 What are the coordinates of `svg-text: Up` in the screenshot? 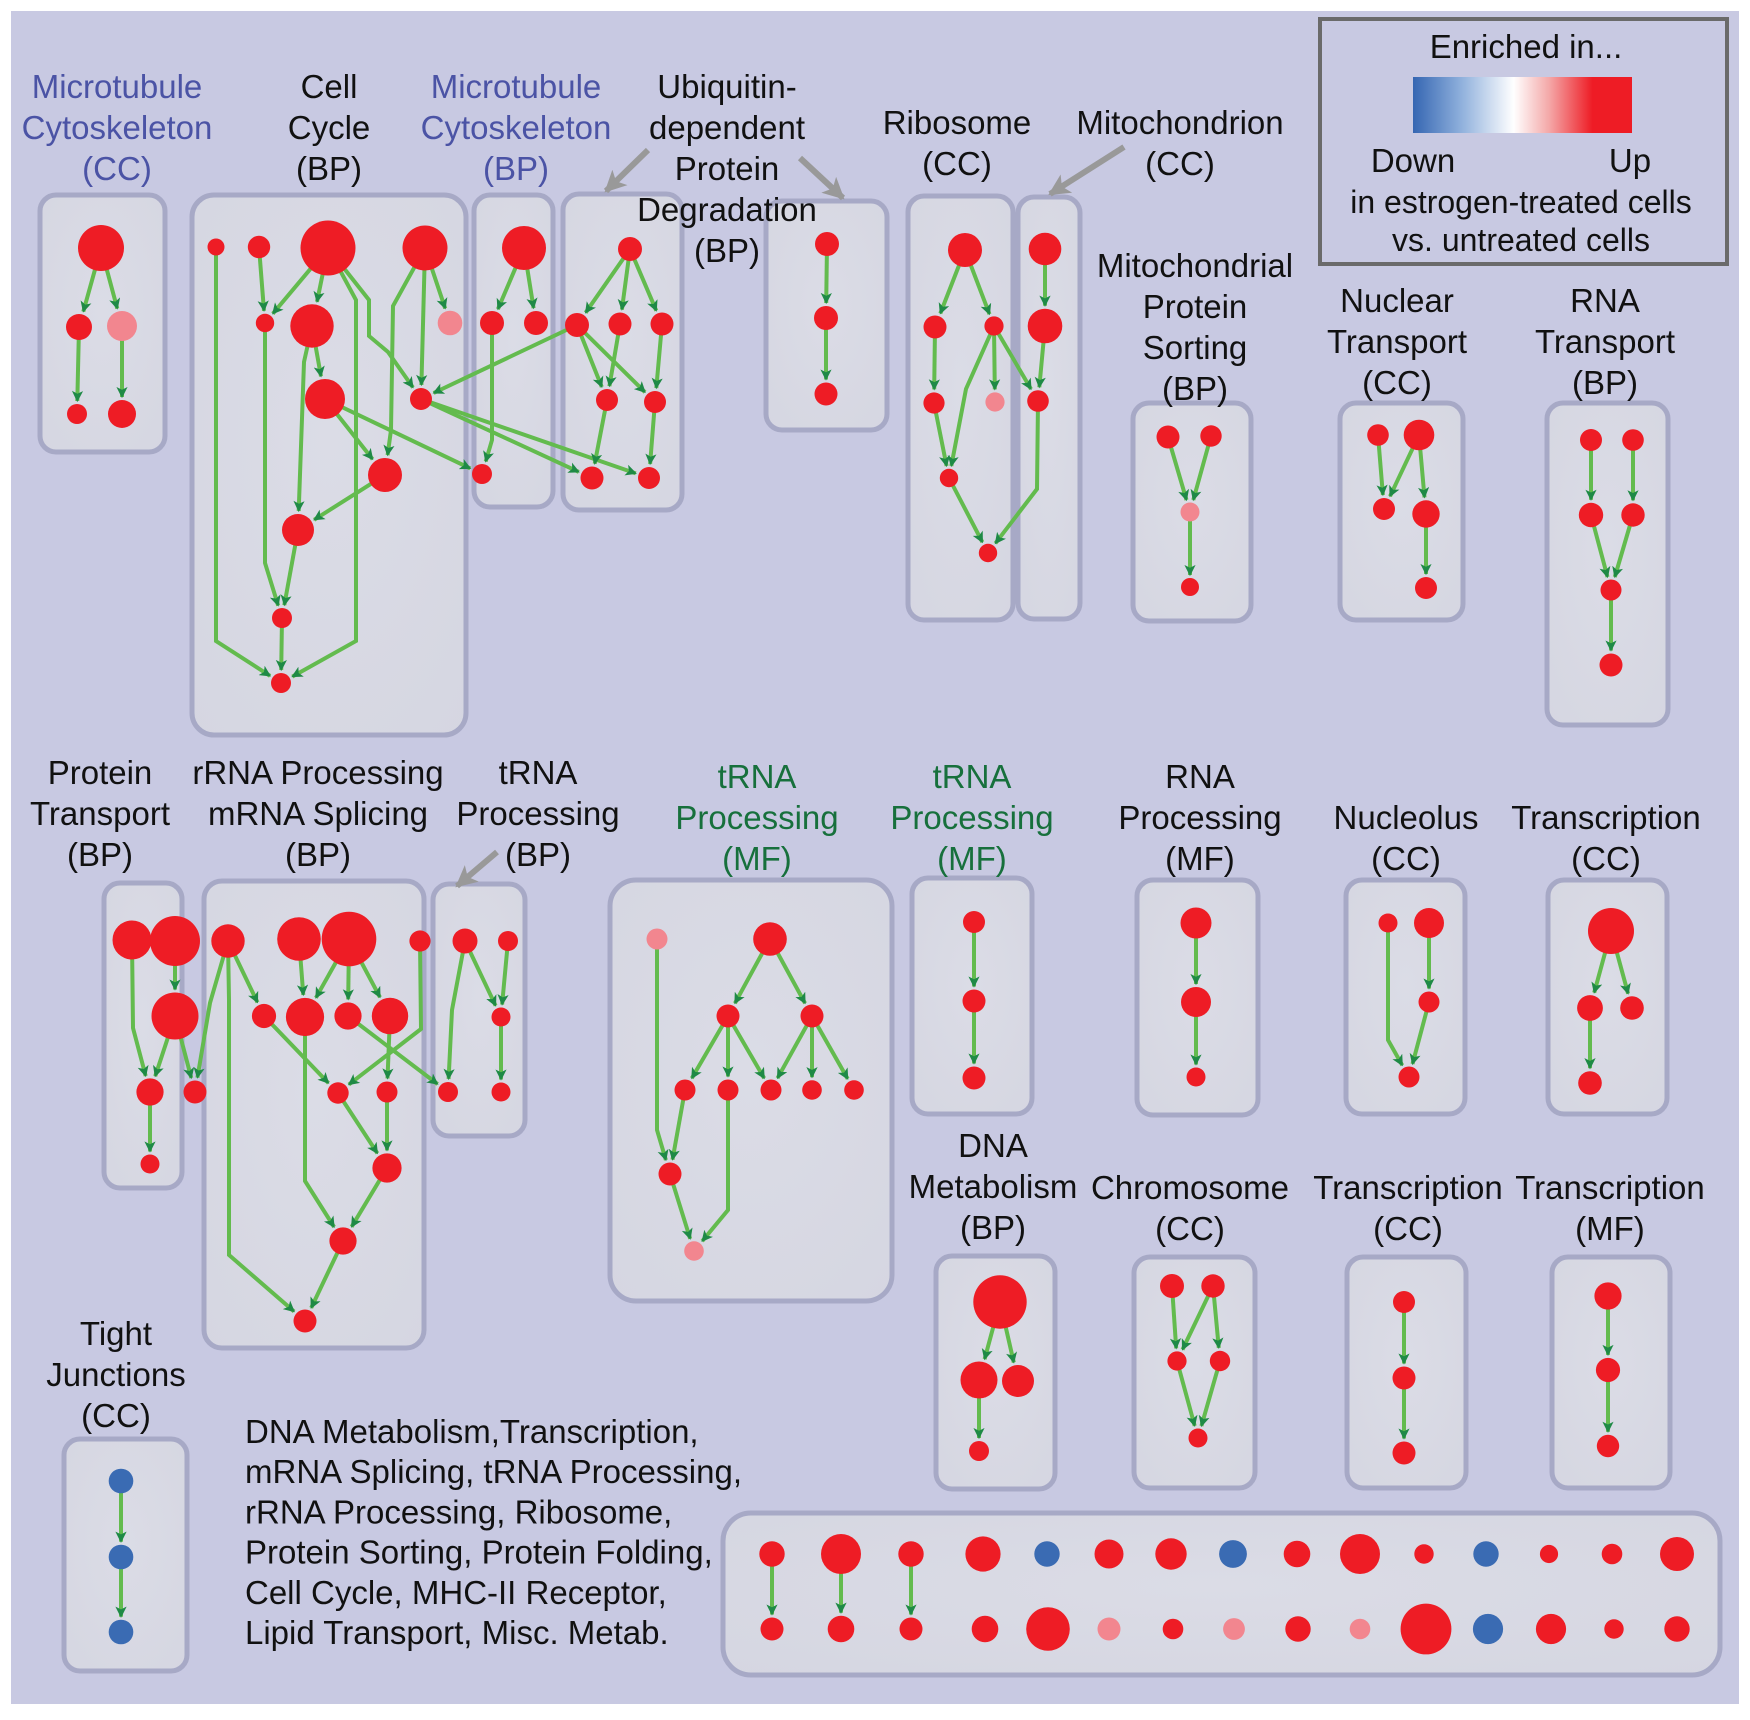 It's located at (1630, 160).